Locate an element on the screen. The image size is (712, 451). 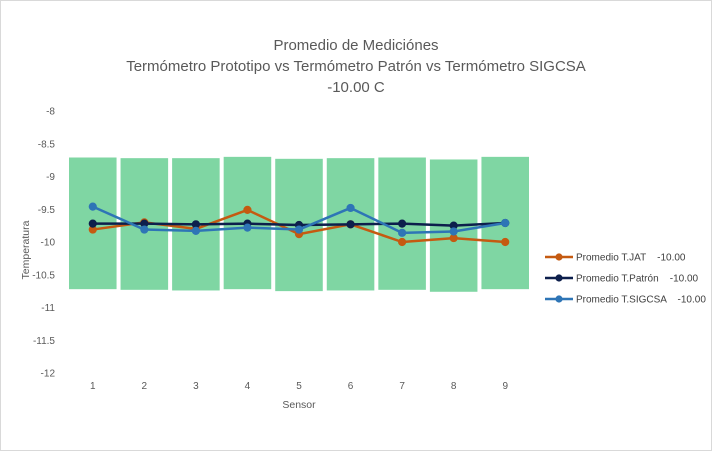
y-tick-label: -8 is located at coordinates (50, 112).